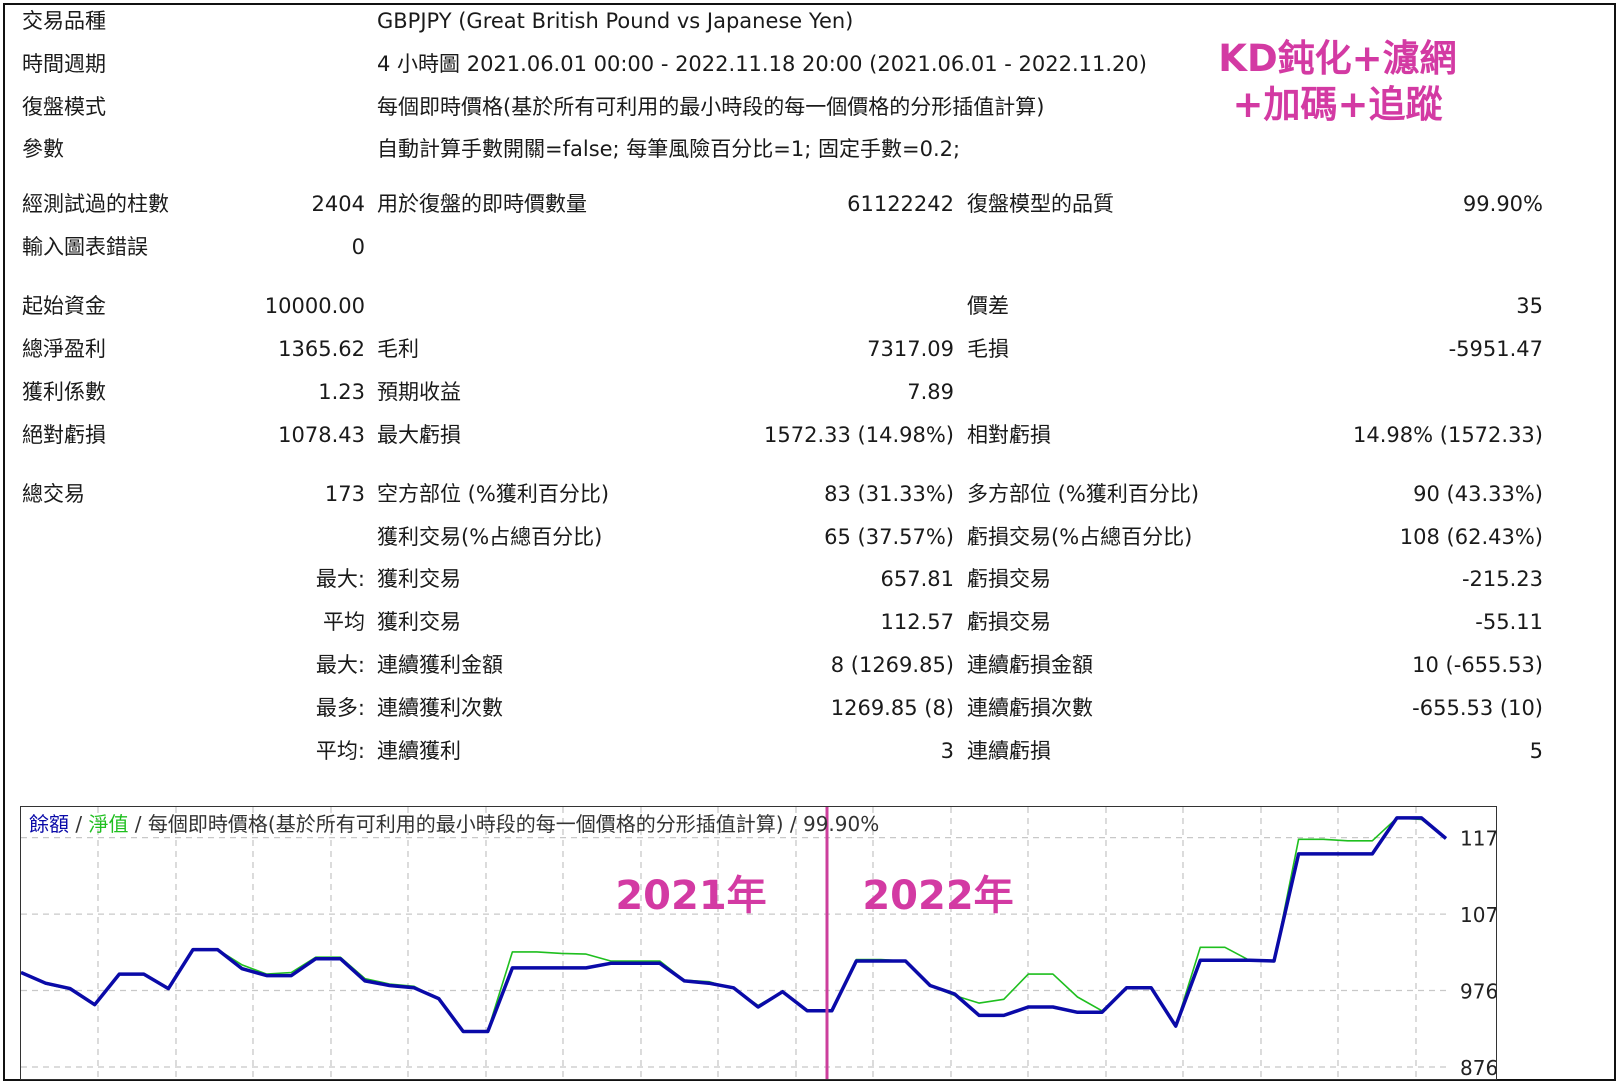 The height and width of the screenshot is (1086, 1621). I want to click on long-positions-value: 90 (43.33%), so click(1478, 494).